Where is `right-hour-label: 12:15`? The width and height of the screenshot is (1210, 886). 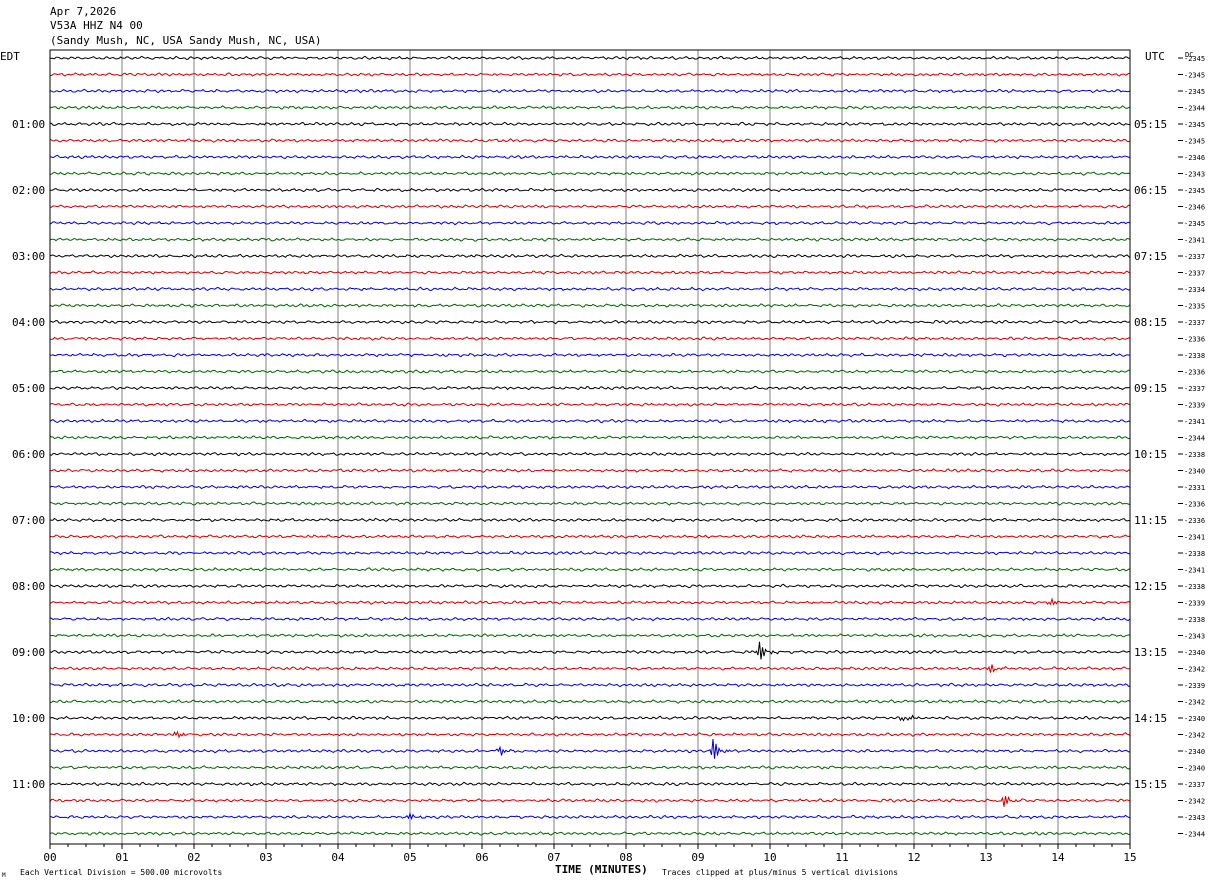 right-hour-label: 12:15 is located at coordinates (1150, 586).